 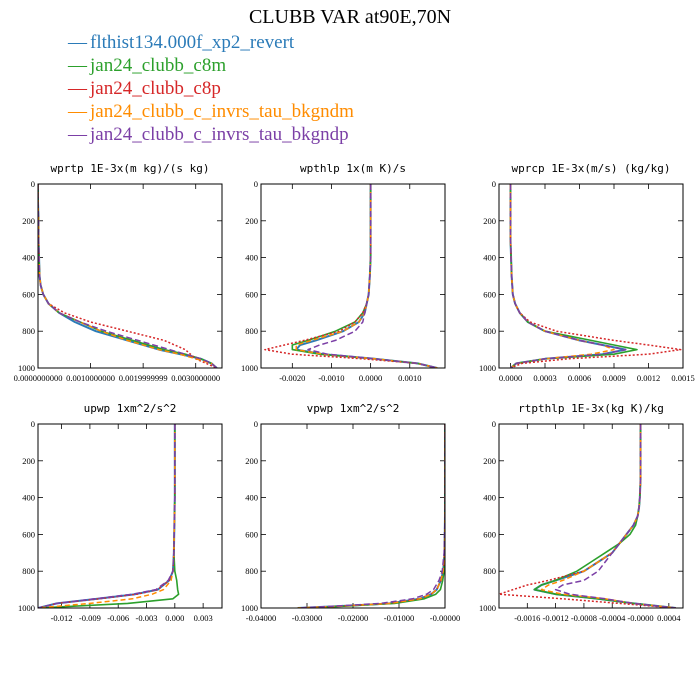 I want to click on x-tick-label: 0.0006, so click(x=579, y=378).